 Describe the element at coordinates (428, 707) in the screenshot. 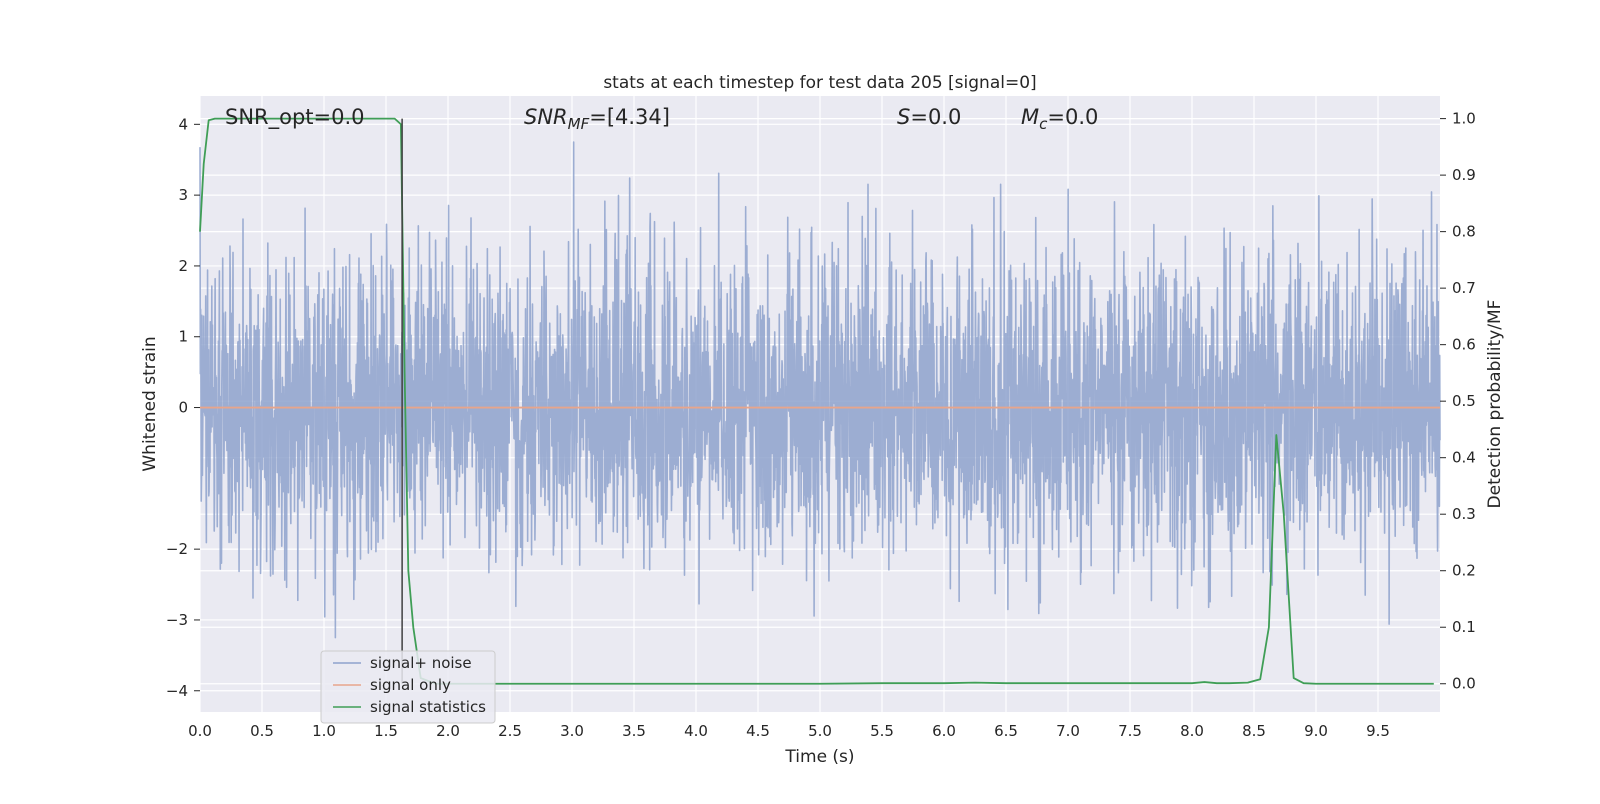

I see `legend-label-signal-statistics: signal statistics` at that location.